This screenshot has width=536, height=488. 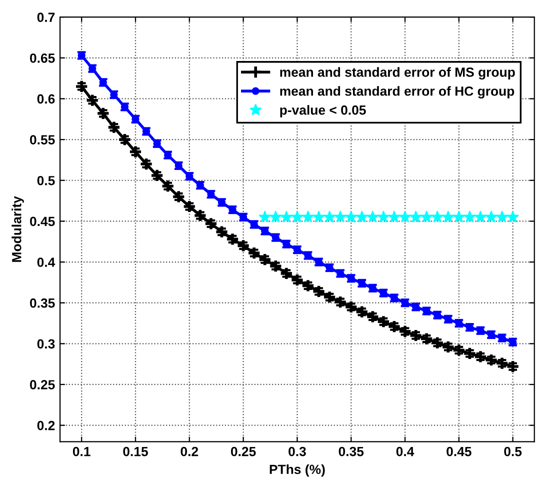 I want to click on x-tick-label: 0.1, so click(x=81, y=451).